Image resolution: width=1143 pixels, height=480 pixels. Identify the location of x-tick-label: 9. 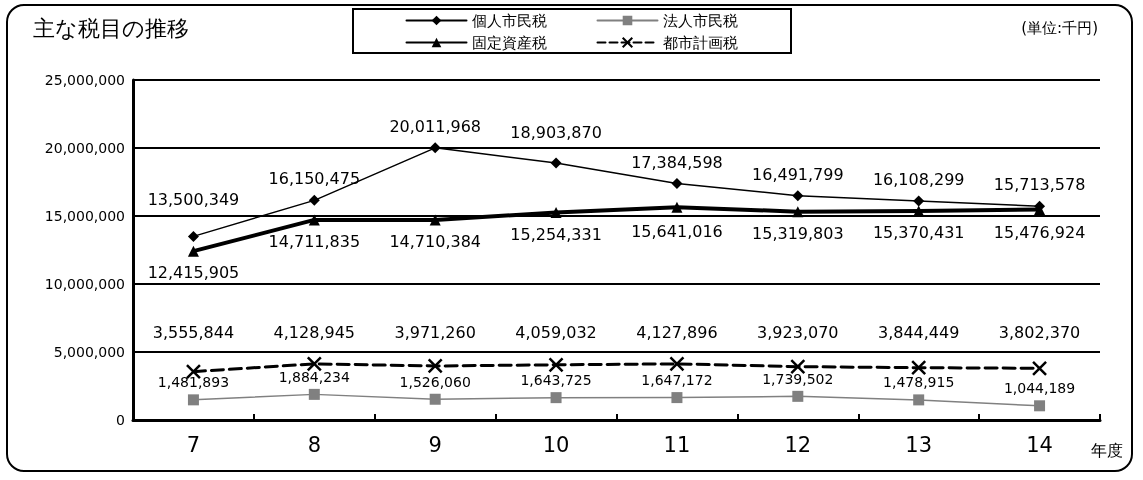
(435, 444).